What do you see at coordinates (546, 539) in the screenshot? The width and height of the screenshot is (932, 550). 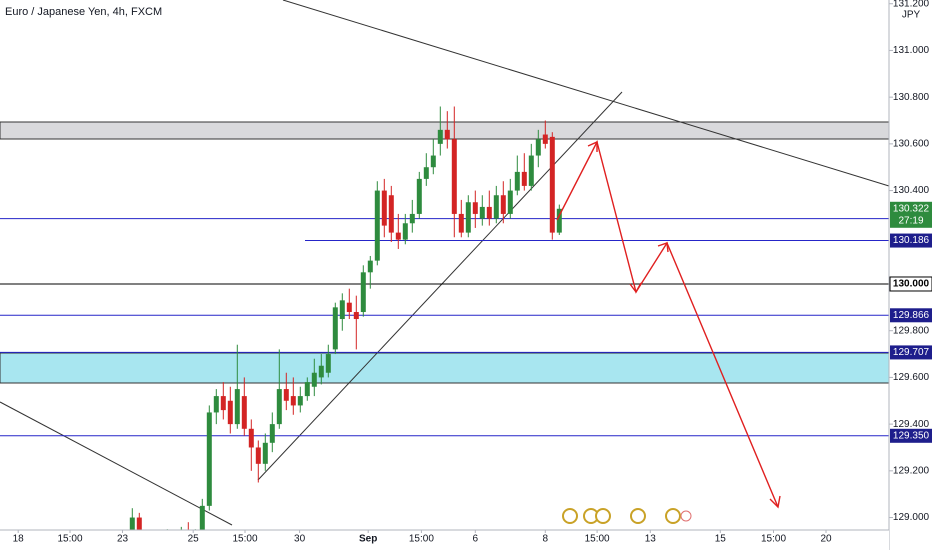 I see `x-tick-label: 8` at bounding box center [546, 539].